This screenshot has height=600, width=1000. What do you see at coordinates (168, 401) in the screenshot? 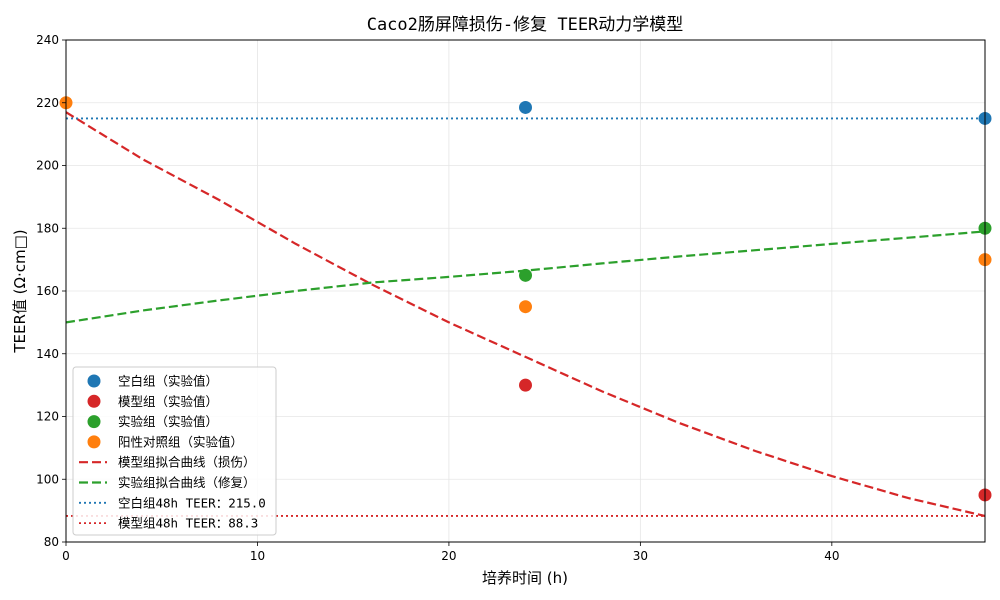
I see `legend-label: 模型组（实验值）` at bounding box center [168, 401].